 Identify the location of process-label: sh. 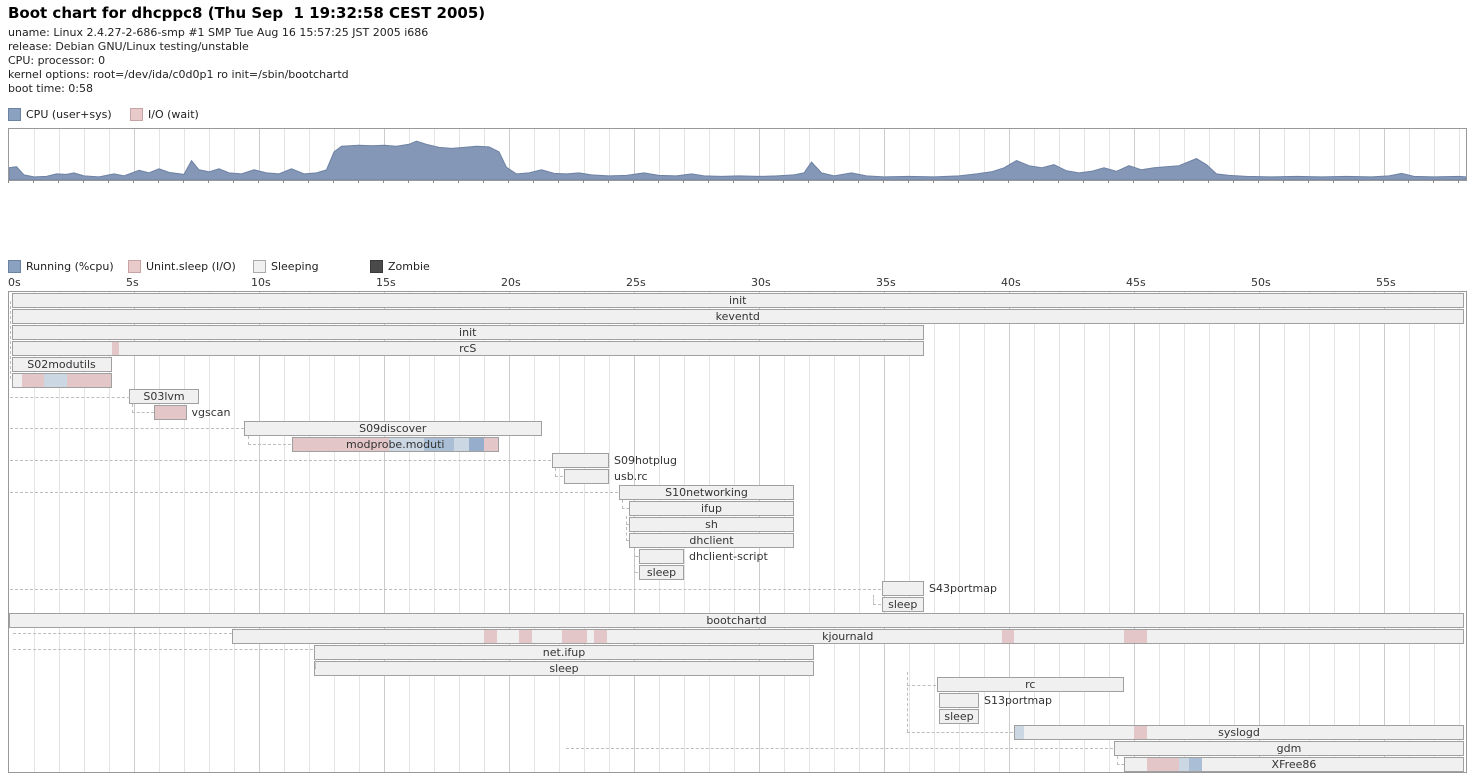
(711, 524).